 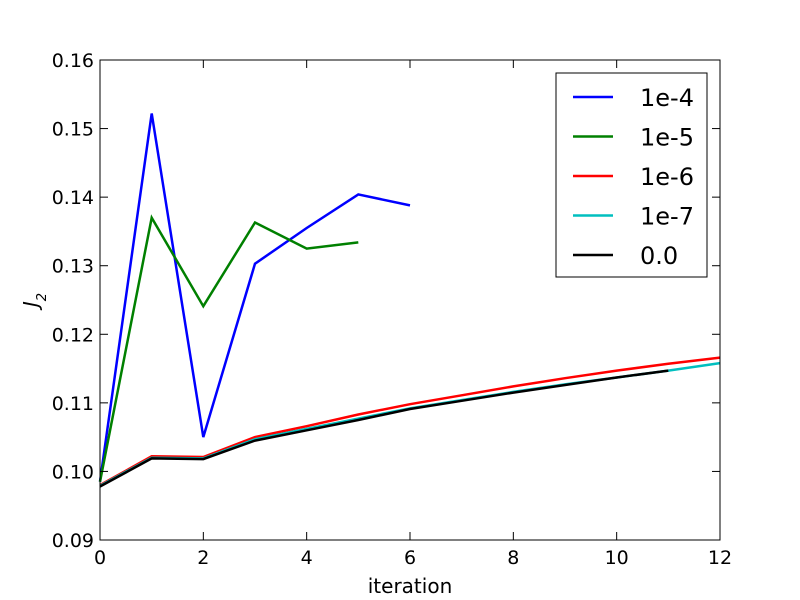 I want to click on x-axis-label: iteration, so click(x=410, y=586).